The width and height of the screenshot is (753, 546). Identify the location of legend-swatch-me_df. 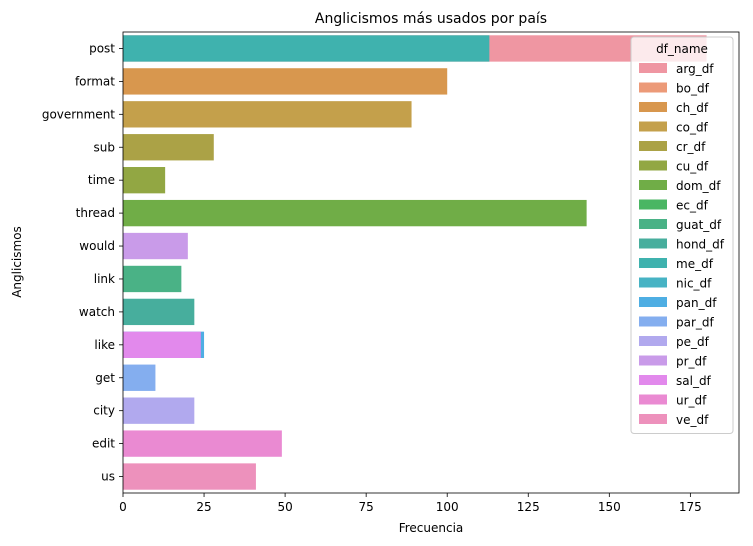
(653, 263).